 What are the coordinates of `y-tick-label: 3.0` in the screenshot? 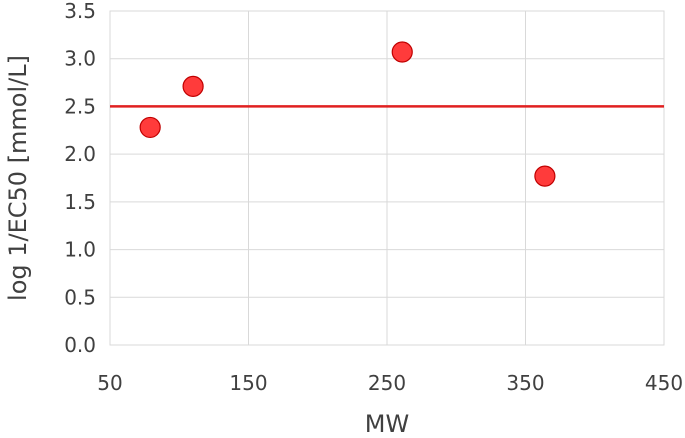 It's located at (80, 59).